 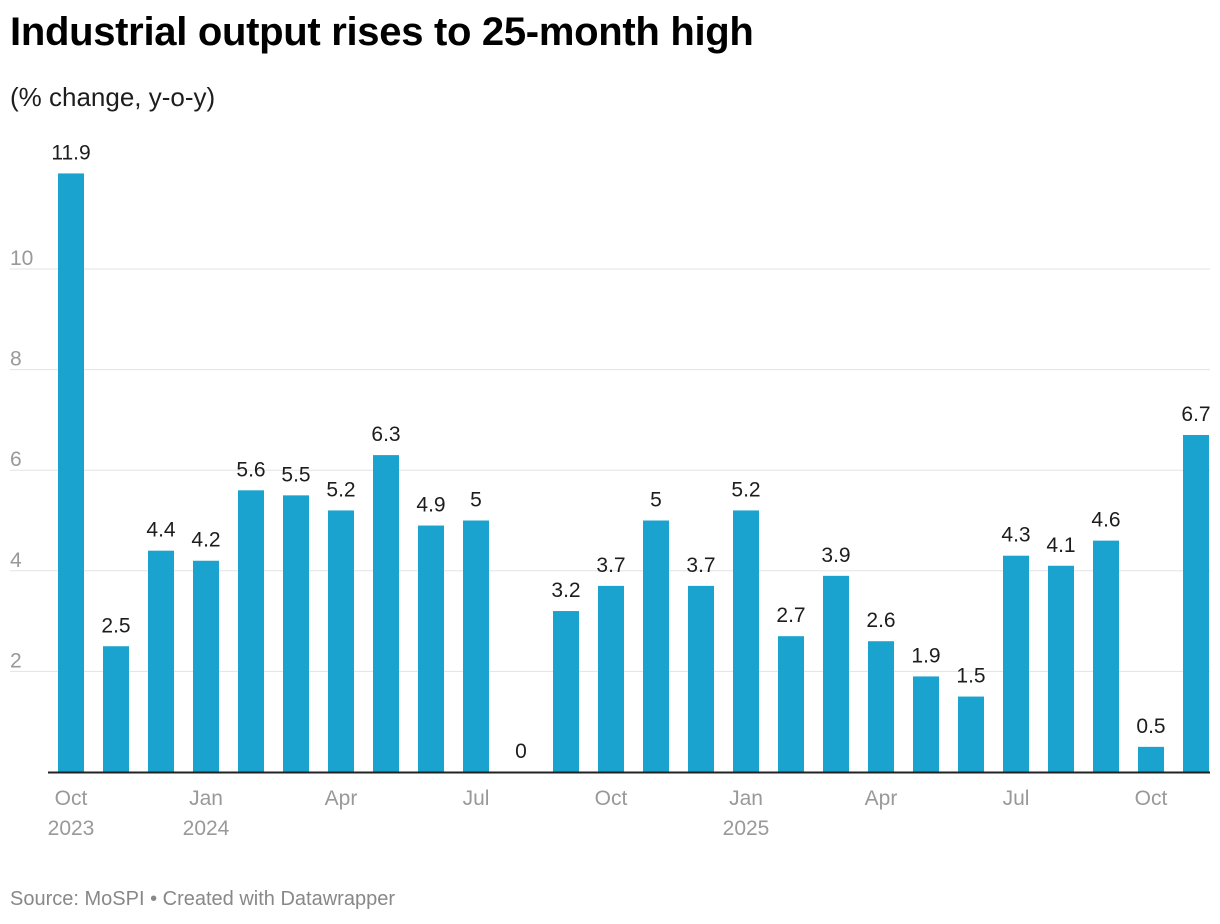 I want to click on chart-title: Industrial output rises to 25-month high, so click(x=382, y=32).